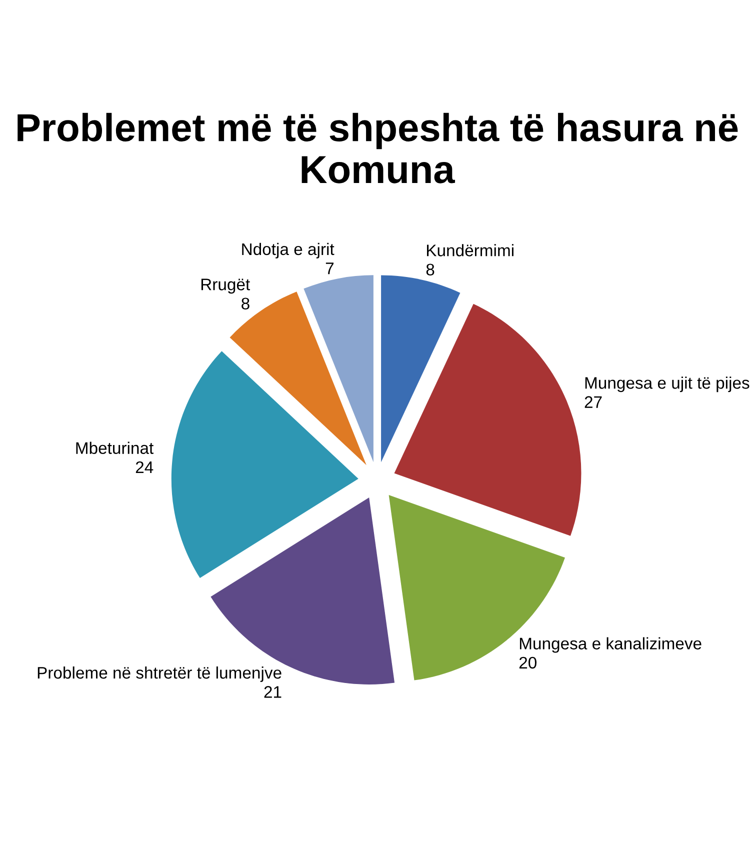 This screenshot has width=754, height=843. I want to click on slice-label: Probleme në shtretër të lumenjve, so click(160, 674).